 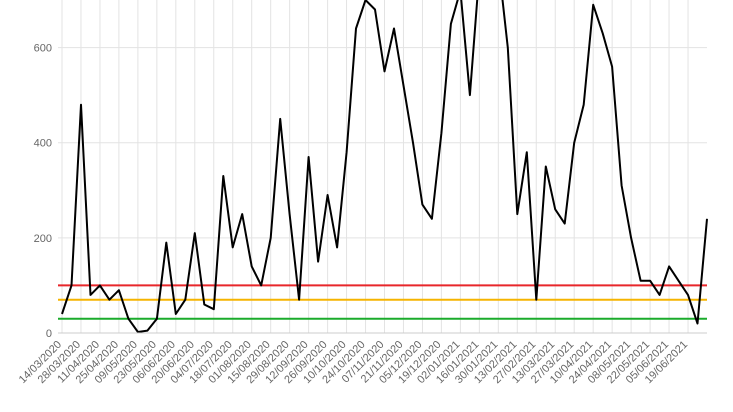 What do you see at coordinates (43, 144) in the screenshot?
I see `y-tick-label: 400` at bounding box center [43, 144].